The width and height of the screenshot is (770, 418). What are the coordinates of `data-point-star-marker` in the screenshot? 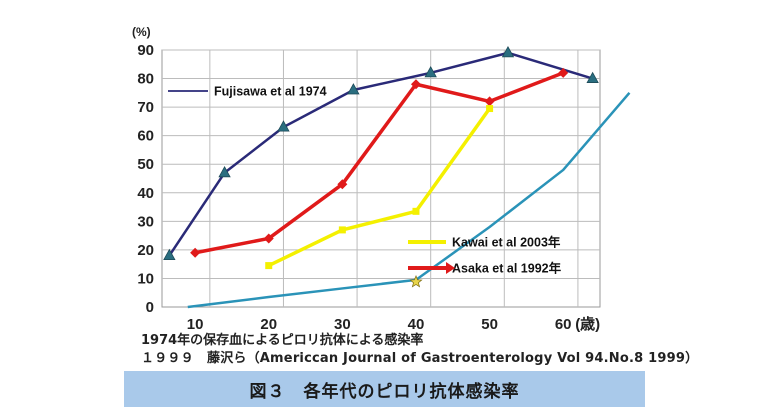 It's located at (416, 281).